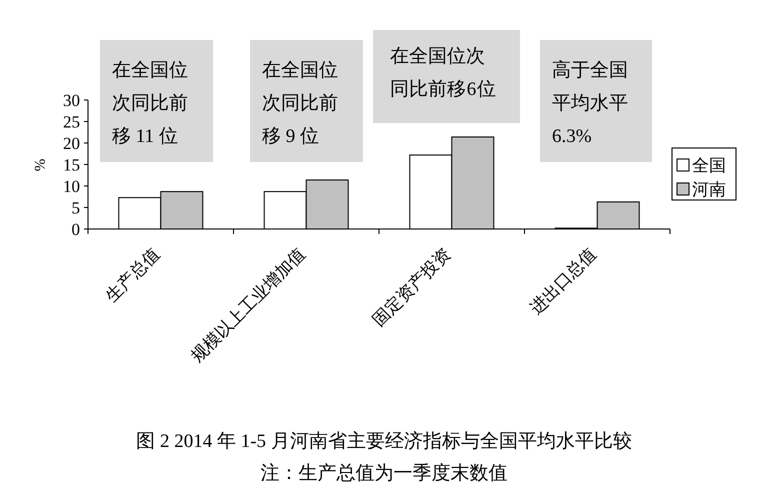 This screenshot has height=503, width=768. What do you see at coordinates (596, 101) in the screenshot?
I see `annotation: 高于全国平均水平6.3%` at bounding box center [596, 101].